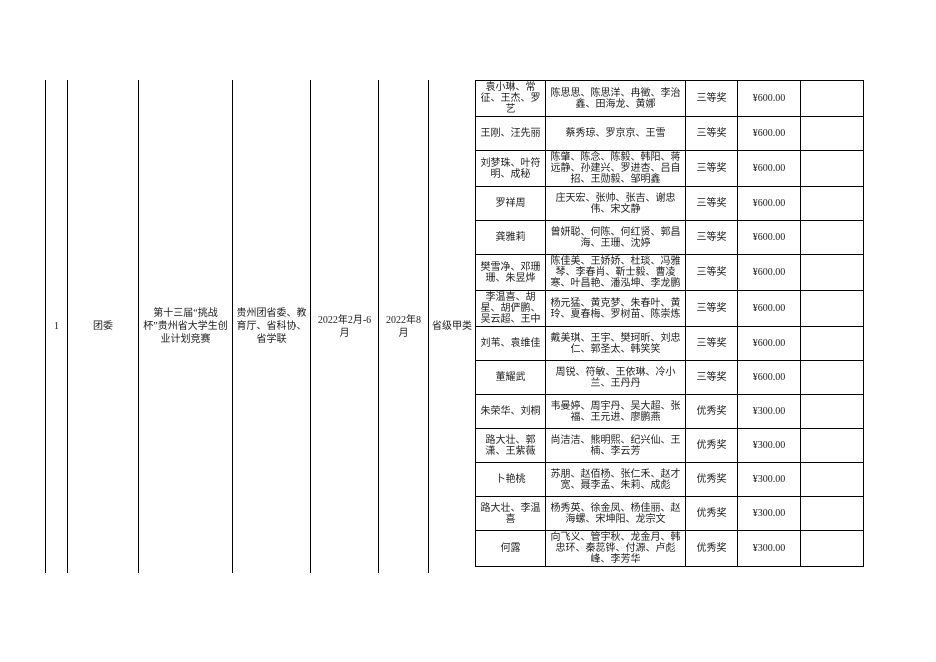 The width and height of the screenshot is (936, 662). I want to click on table-row: 董耀武 周锐、符敏、王依琳、冷小兰、王丹丹 三等奖 ¥600.00, so click(669, 377).